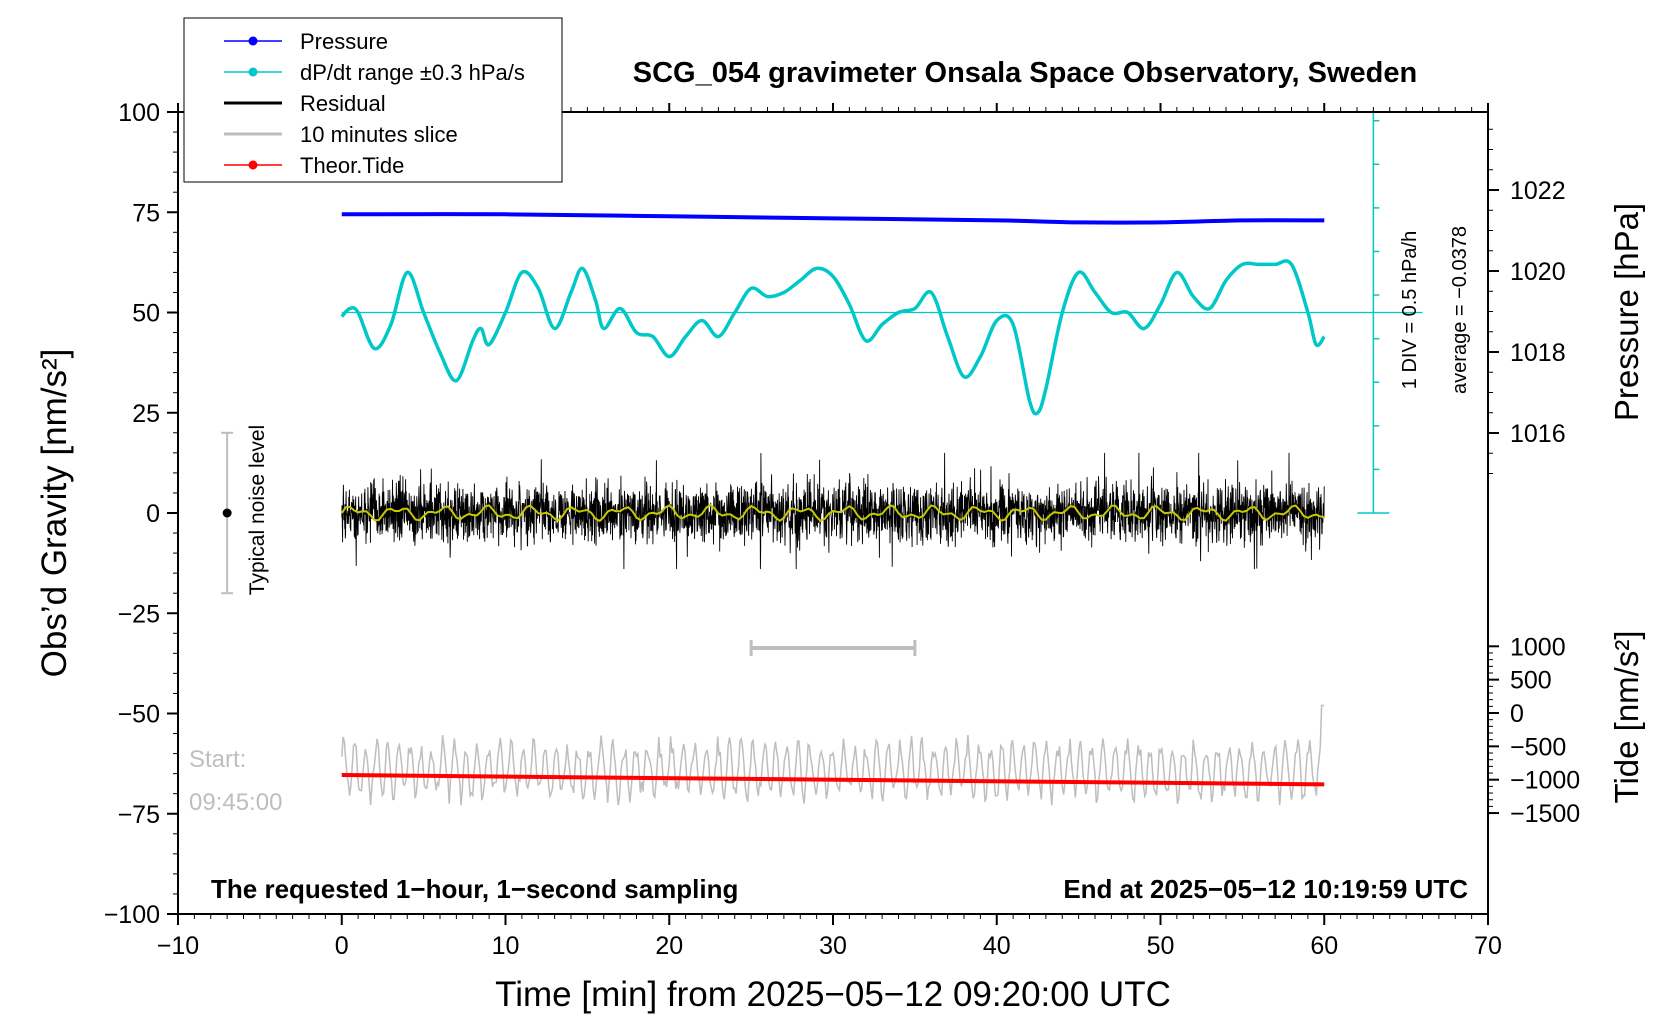  What do you see at coordinates (139, 614) in the screenshot?
I see `y-tick-label-left: −25` at bounding box center [139, 614].